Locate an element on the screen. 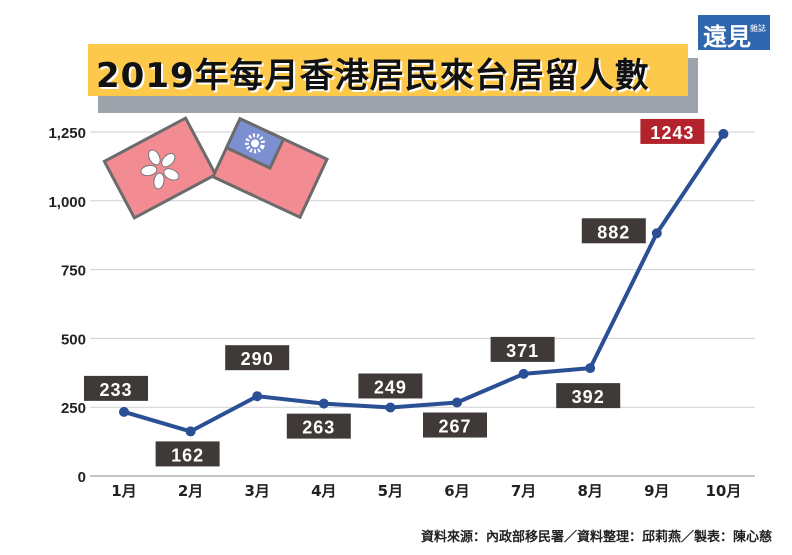  x-tick-label: 2月 is located at coordinates (190, 491).